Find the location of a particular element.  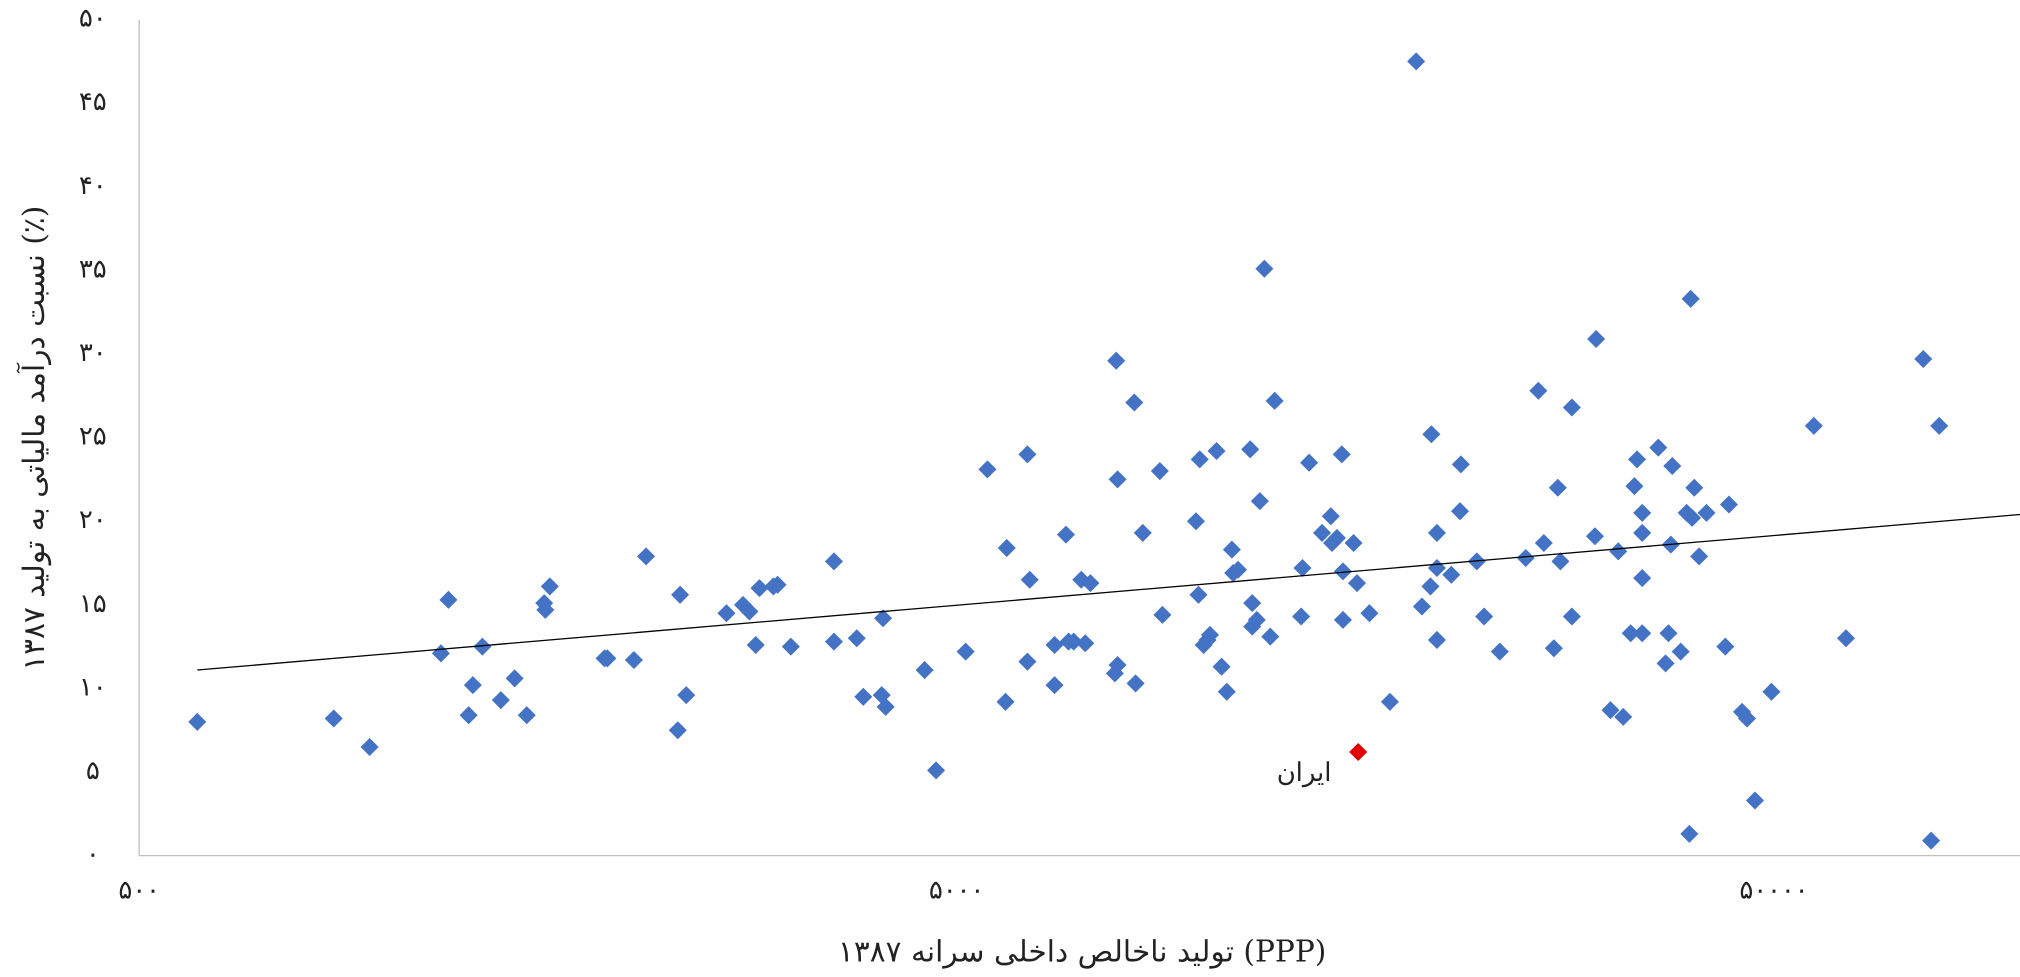

y-tick-label: ۴۵ is located at coordinates (93, 102).